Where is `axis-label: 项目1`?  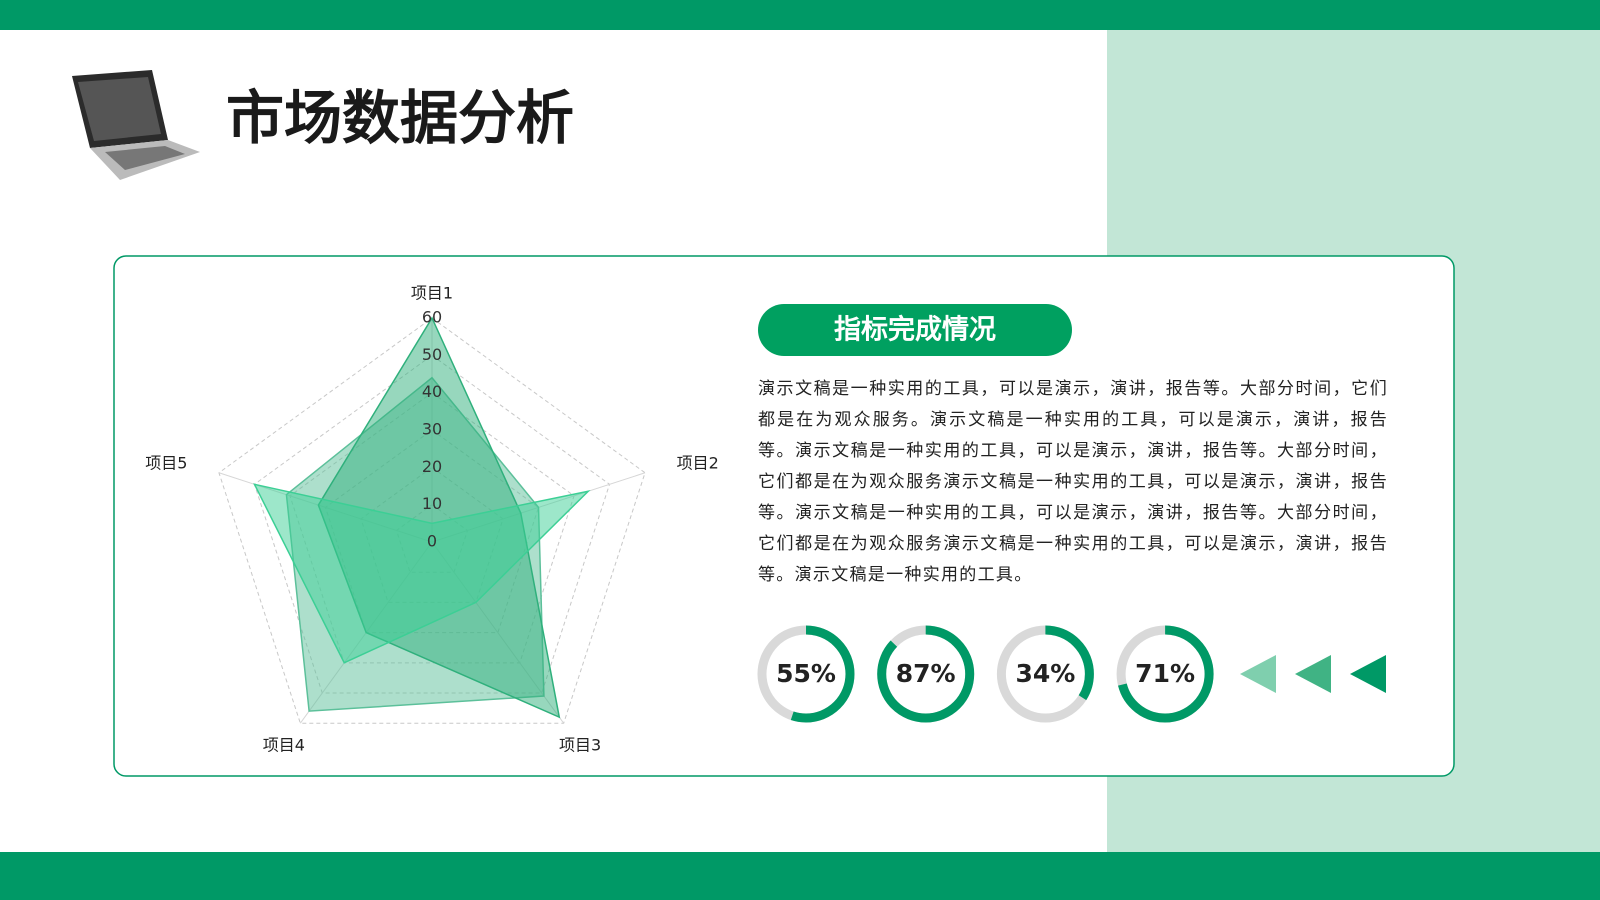
axis-label: 项目1 is located at coordinates (432, 293).